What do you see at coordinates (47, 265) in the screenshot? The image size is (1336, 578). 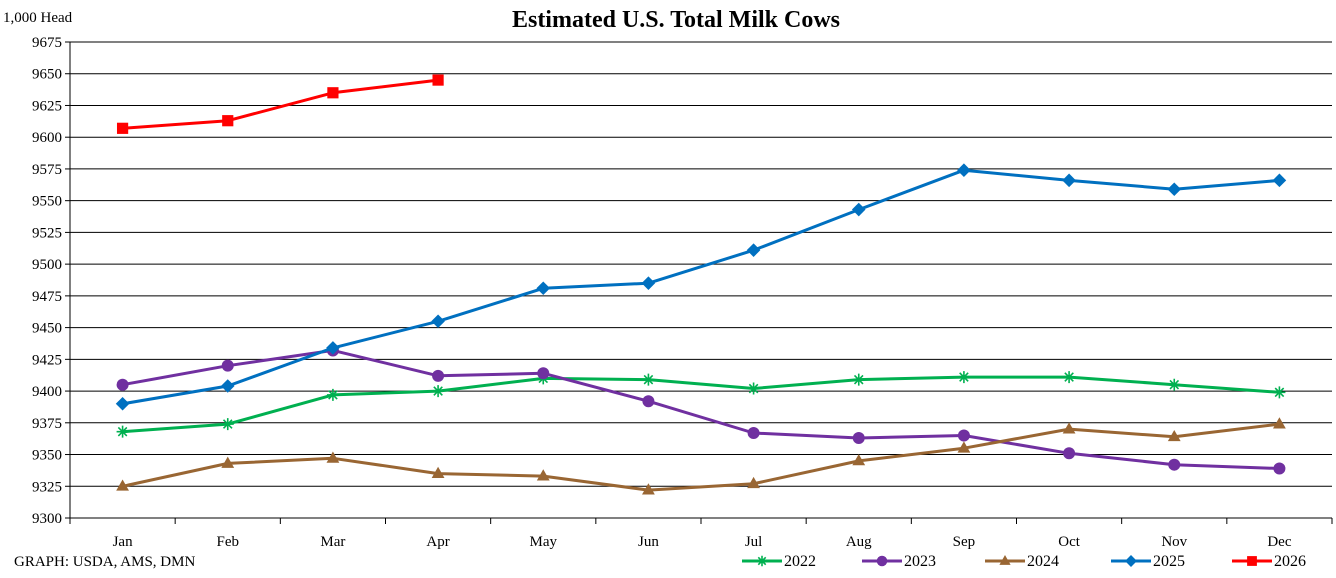 I see `y-tick-label: 9500` at bounding box center [47, 265].